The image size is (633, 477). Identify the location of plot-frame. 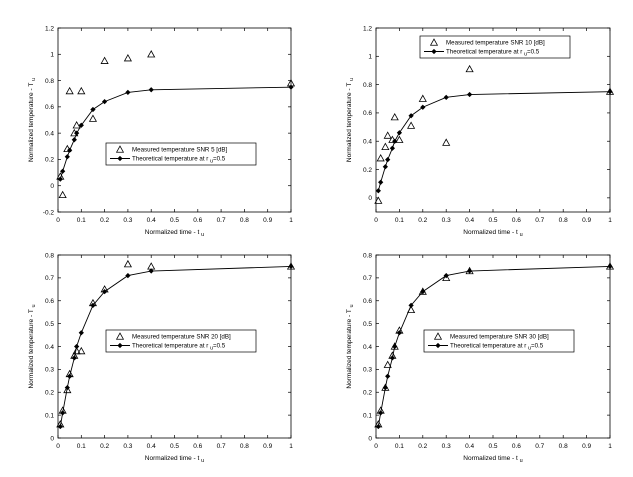
(174, 120).